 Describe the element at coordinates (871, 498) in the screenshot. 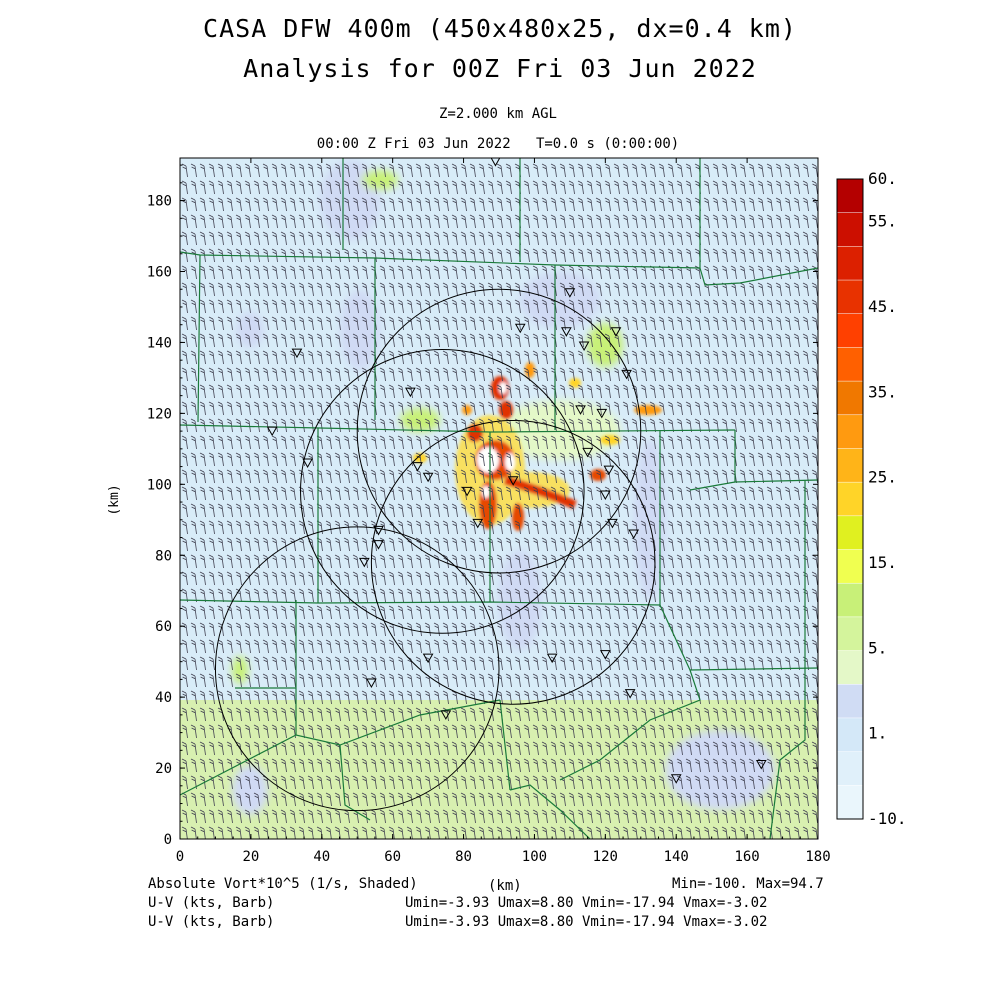

I see `colorbar: 60.55.45.35.25.15.5.1.-10.` at that location.